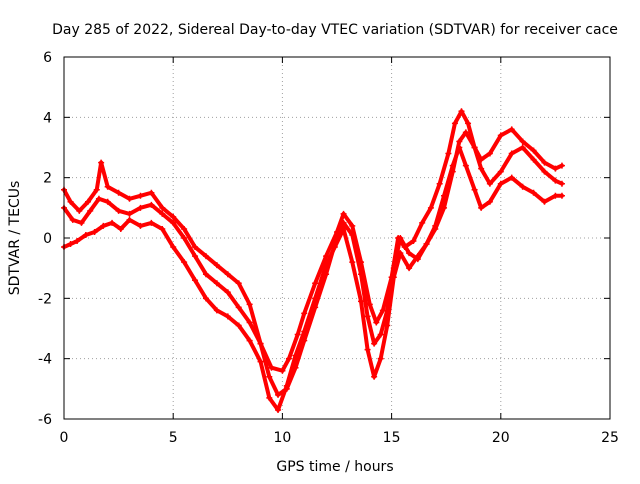  I want to click on x-tick-label: 20, so click(501, 438).